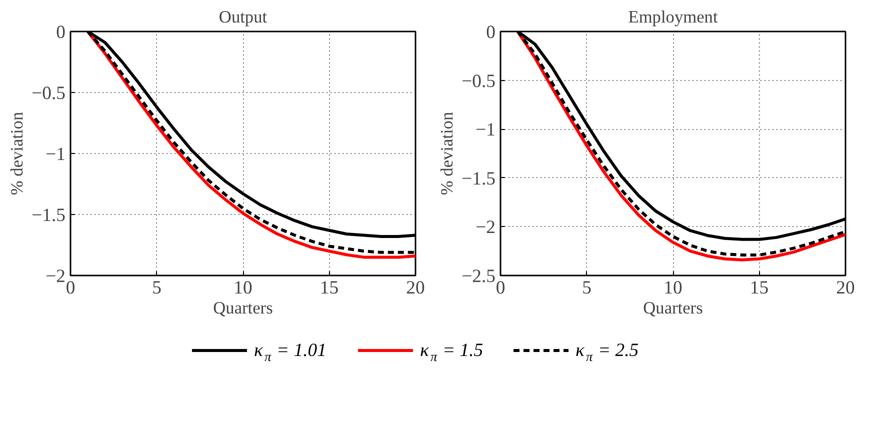 The width and height of the screenshot is (888, 421). Describe the element at coordinates (479, 276) in the screenshot. I see `y-tick-label: −2.5` at that location.